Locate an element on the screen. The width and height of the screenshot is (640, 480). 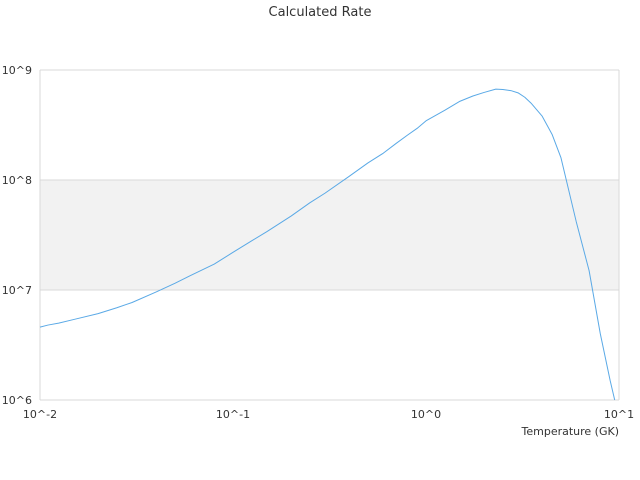
x-tick-label: 10^1 is located at coordinates (619, 414).